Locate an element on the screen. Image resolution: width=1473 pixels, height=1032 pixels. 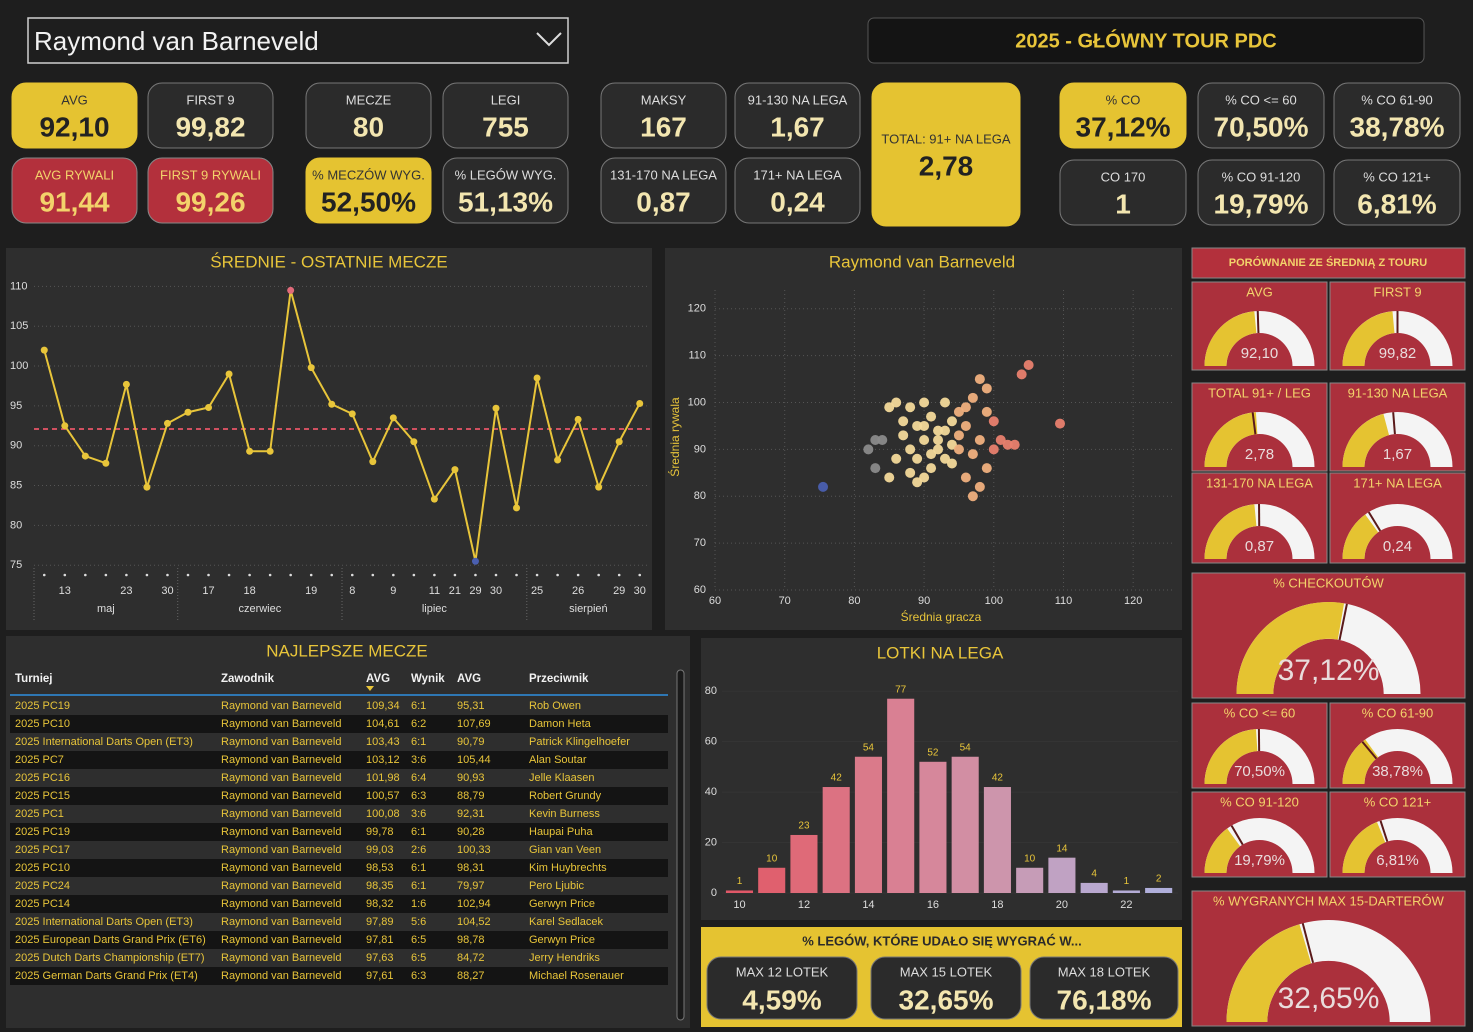
y-tick-label: 85 is located at coordinates (16, 485).